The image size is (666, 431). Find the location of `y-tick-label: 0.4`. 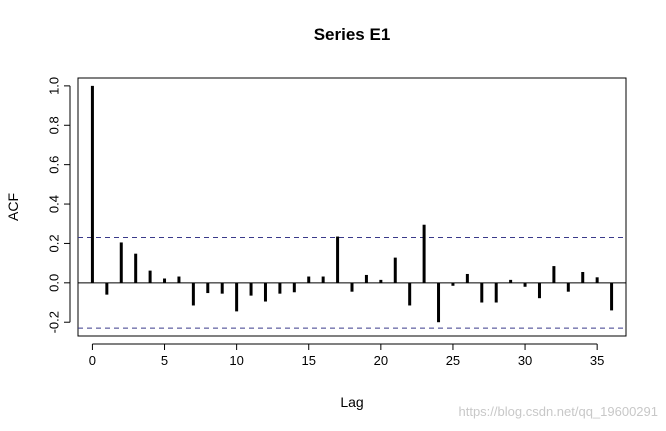

y-tick-label: 0.4 is located at coordinates (54, 204).